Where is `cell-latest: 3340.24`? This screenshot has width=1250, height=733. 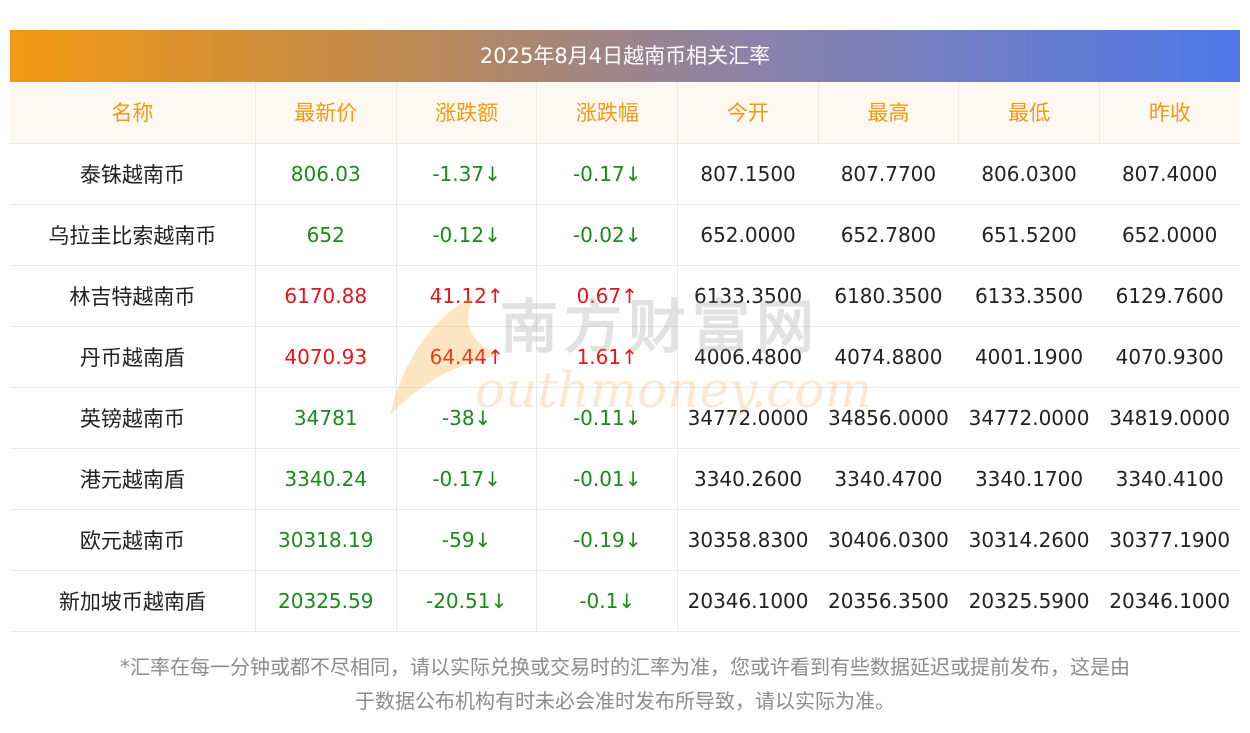
cell-latest: 3340.24 is located at coordinates (326, 479).